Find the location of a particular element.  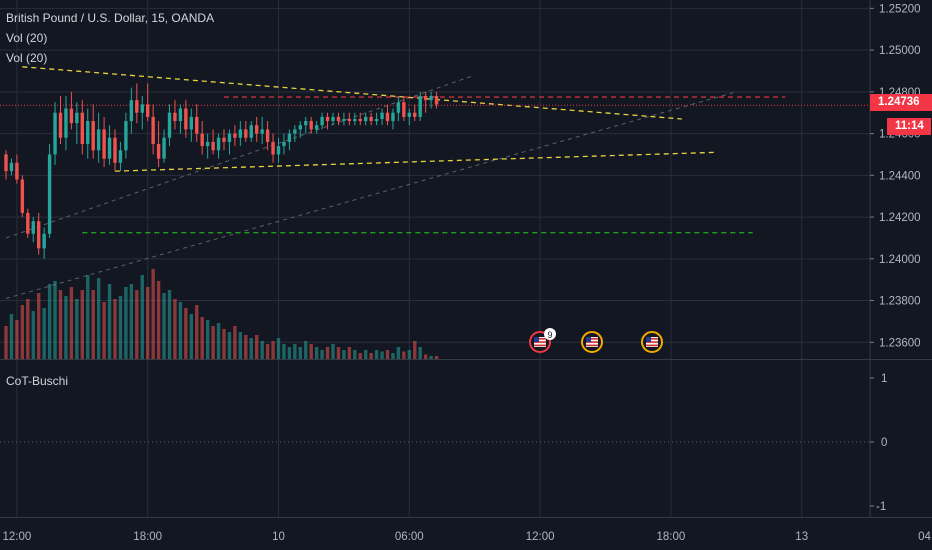

current-price-tag: 1.24736 is located at coordinates (901, 102).